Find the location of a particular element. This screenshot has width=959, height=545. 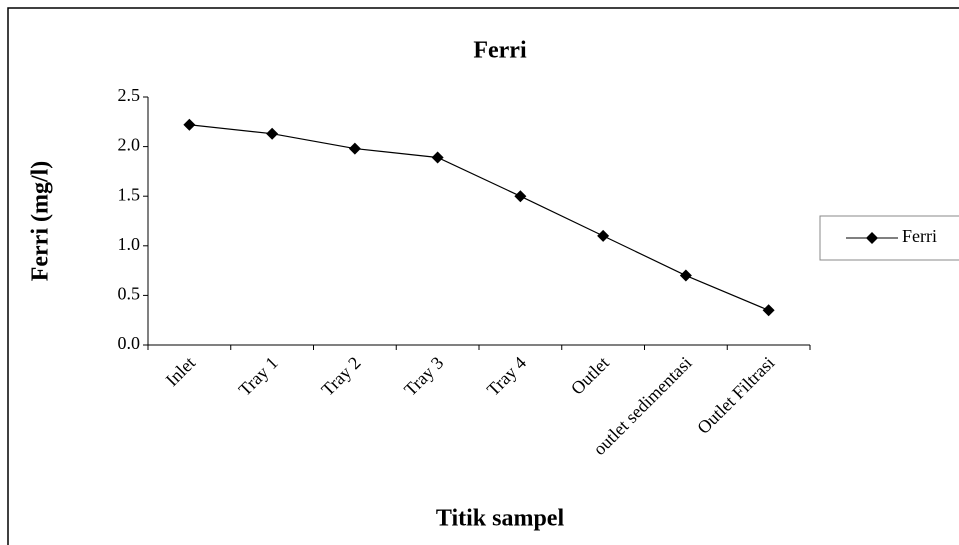

x-axis-label: Titik sampel is located at coordinates (500, 519).